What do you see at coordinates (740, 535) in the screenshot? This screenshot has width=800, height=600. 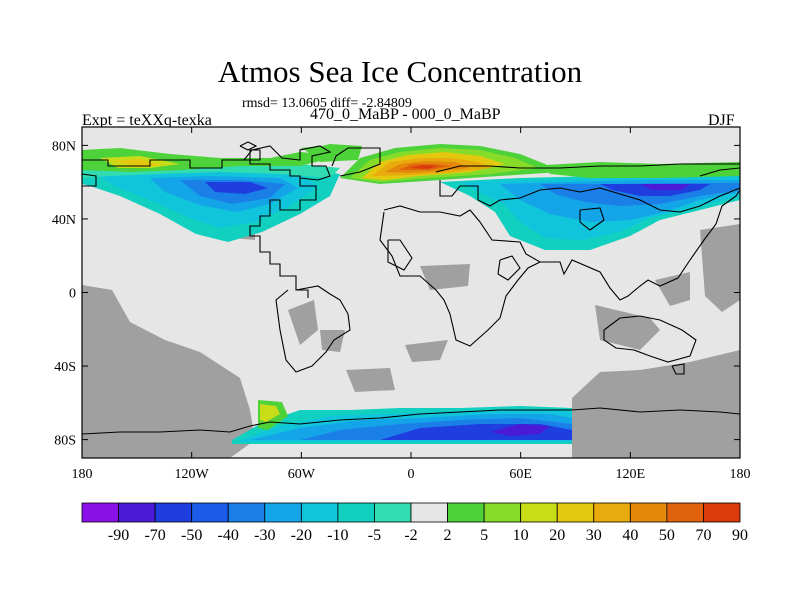 I see `colorbar-label: 90` at bounding box center [740, 535].